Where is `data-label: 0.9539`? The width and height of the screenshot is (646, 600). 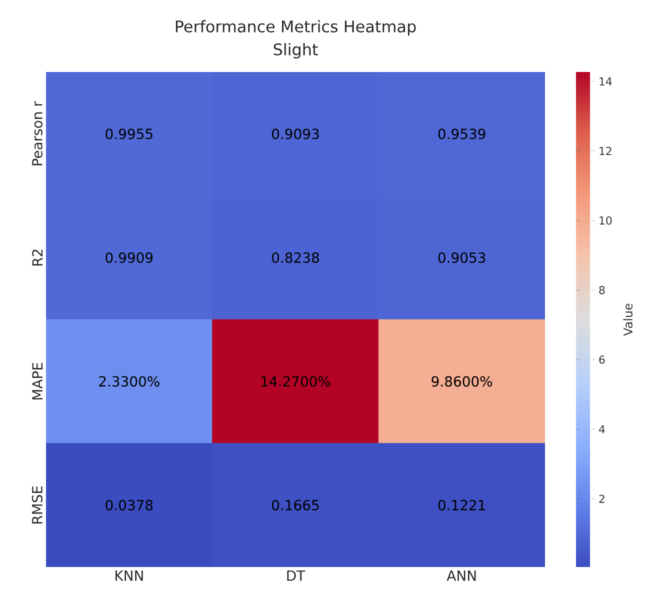 data-label: 0.9539 is located at coordinates (462, 134).